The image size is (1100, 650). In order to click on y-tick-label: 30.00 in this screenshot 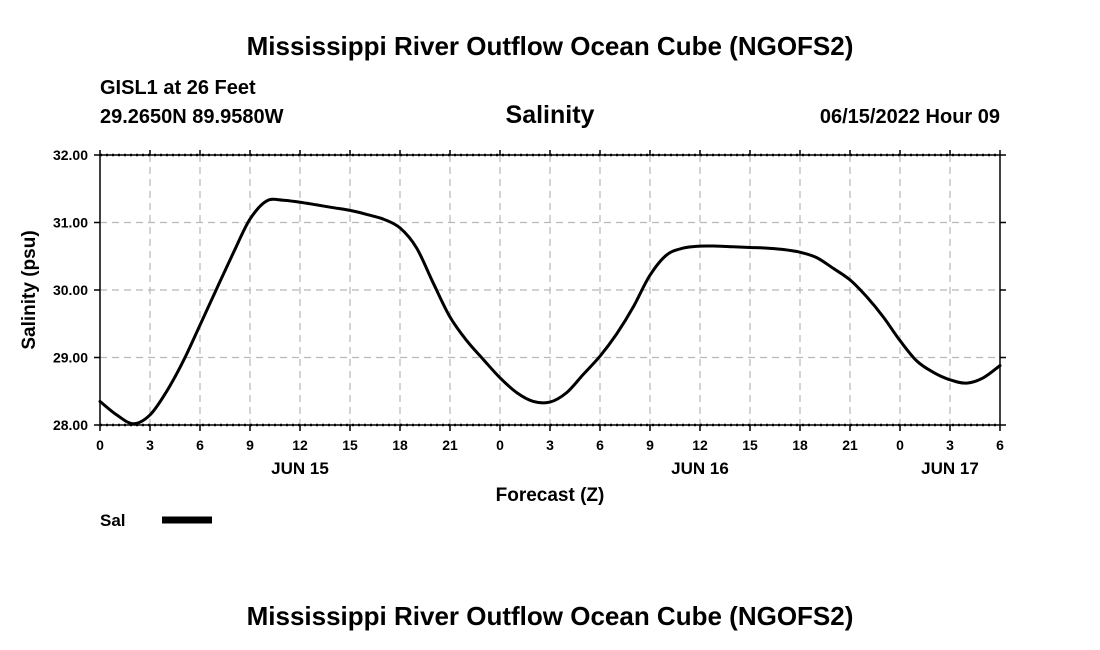, I will do `click(70, 290)`.